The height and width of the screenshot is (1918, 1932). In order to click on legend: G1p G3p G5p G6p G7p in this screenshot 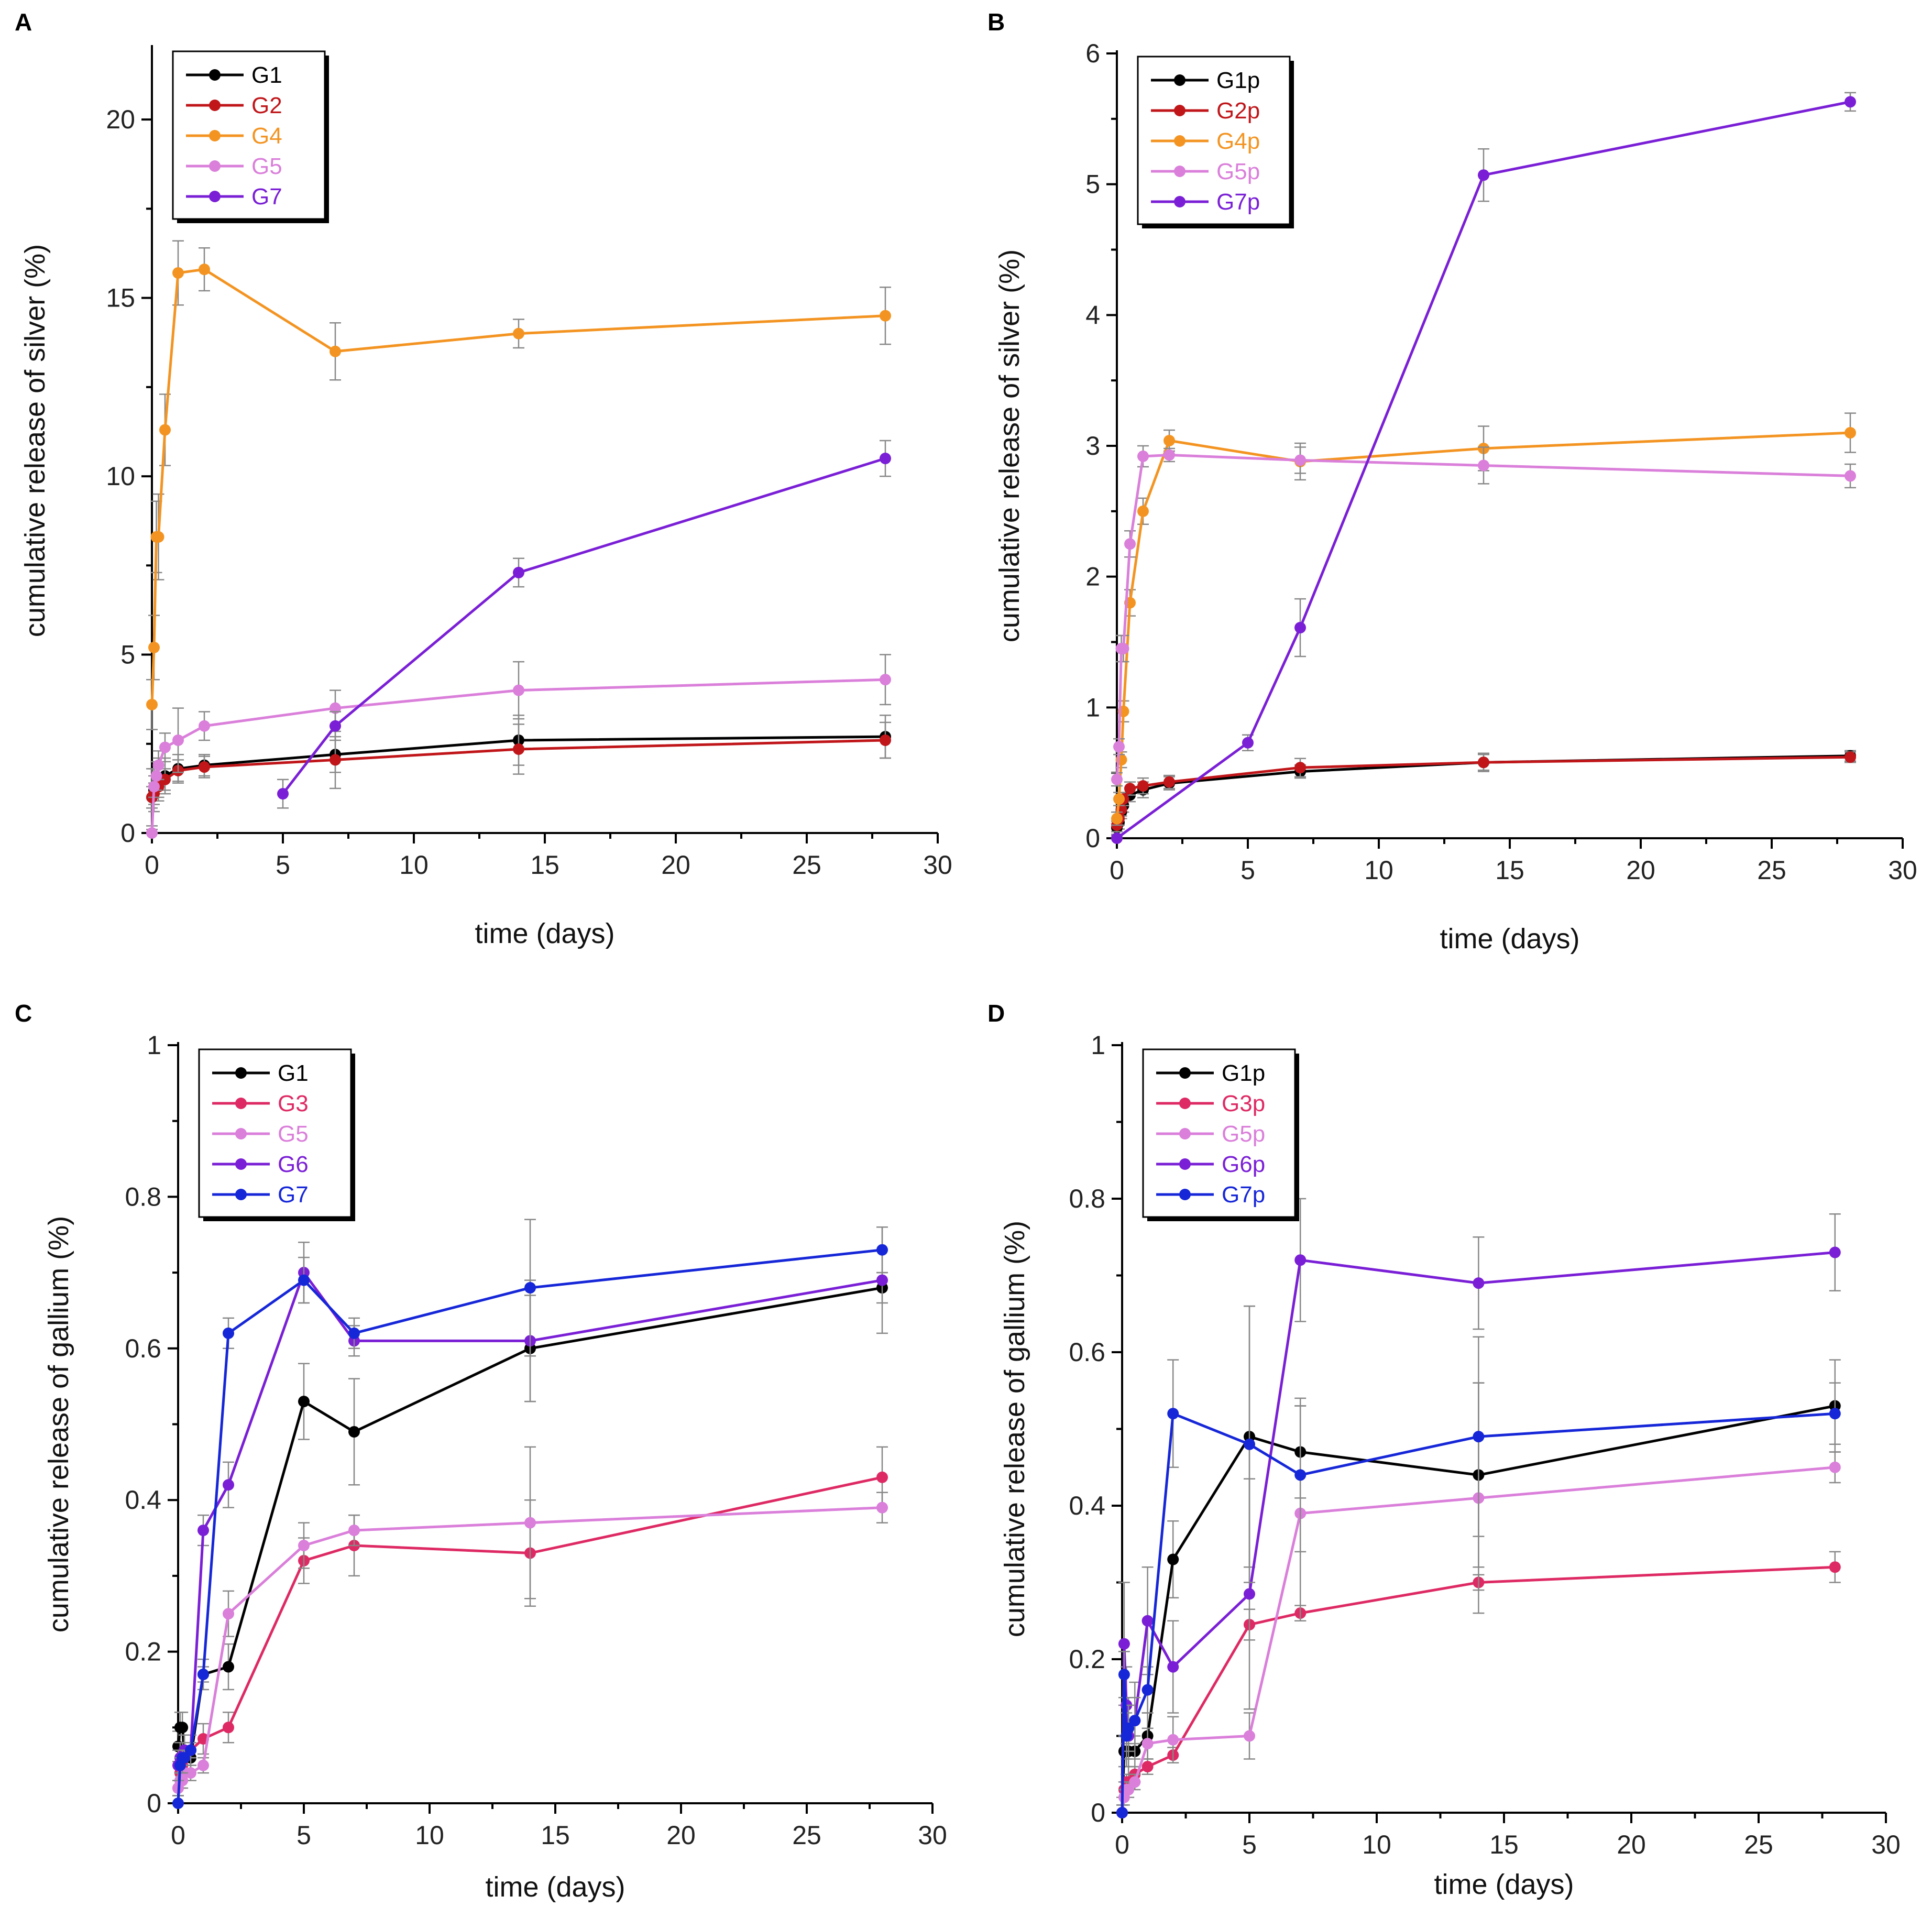, I will do `click(1220, 1134)`.